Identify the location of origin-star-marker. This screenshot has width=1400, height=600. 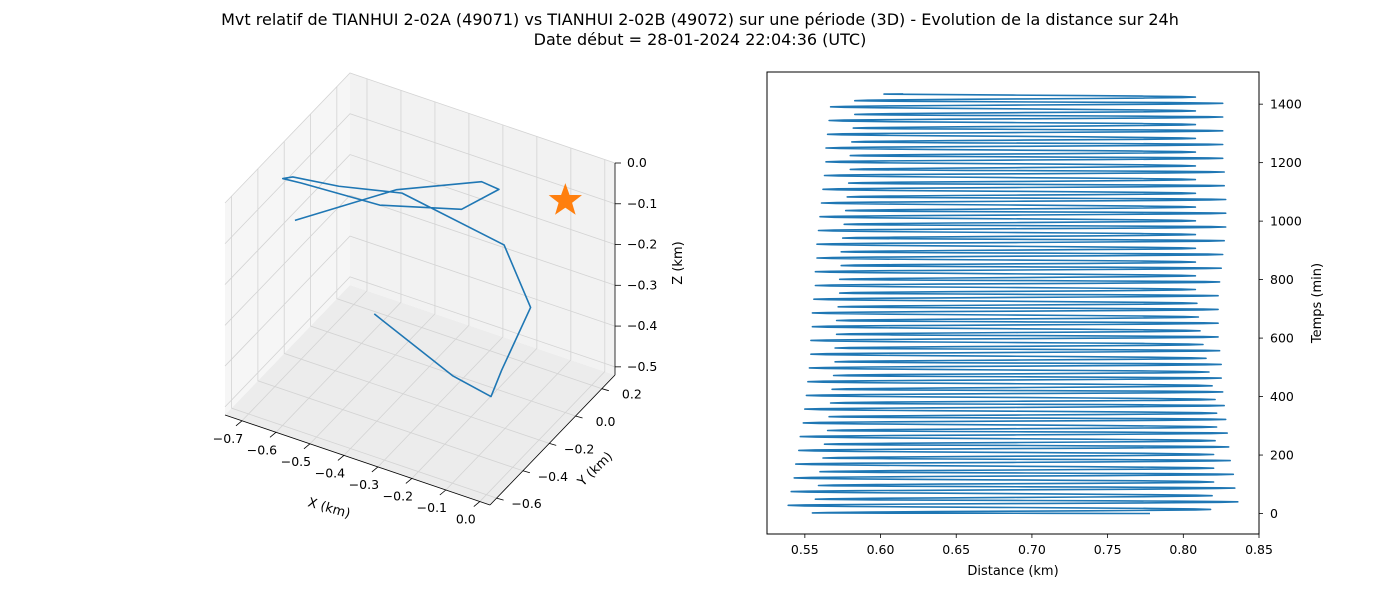
(565, 199).